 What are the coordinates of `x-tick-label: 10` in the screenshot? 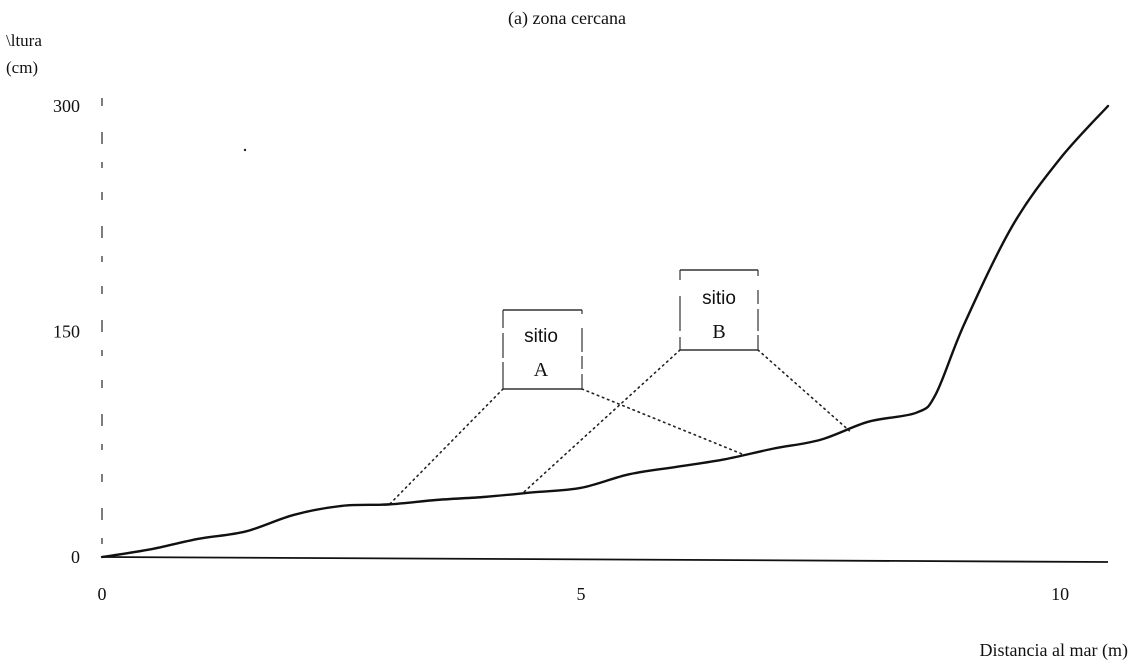 It's located at (1060, 594).